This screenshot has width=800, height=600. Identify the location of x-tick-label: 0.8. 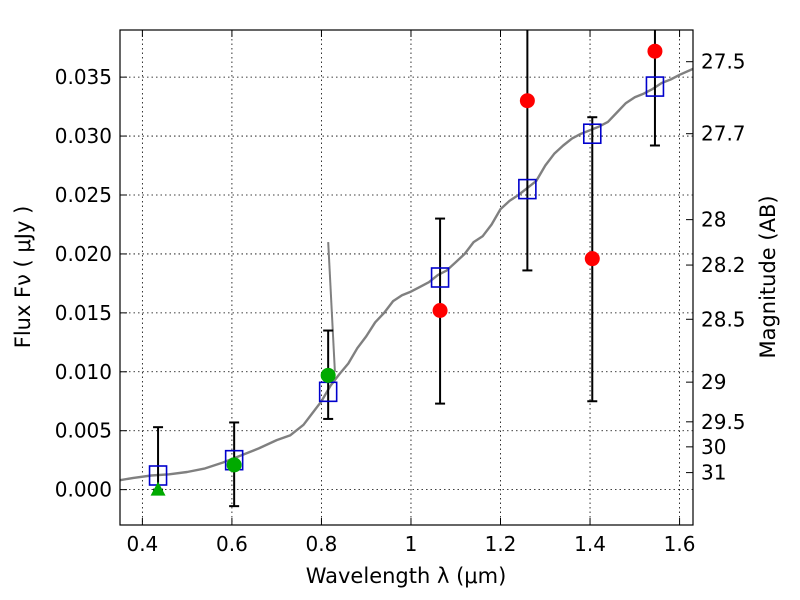
(322, 544).